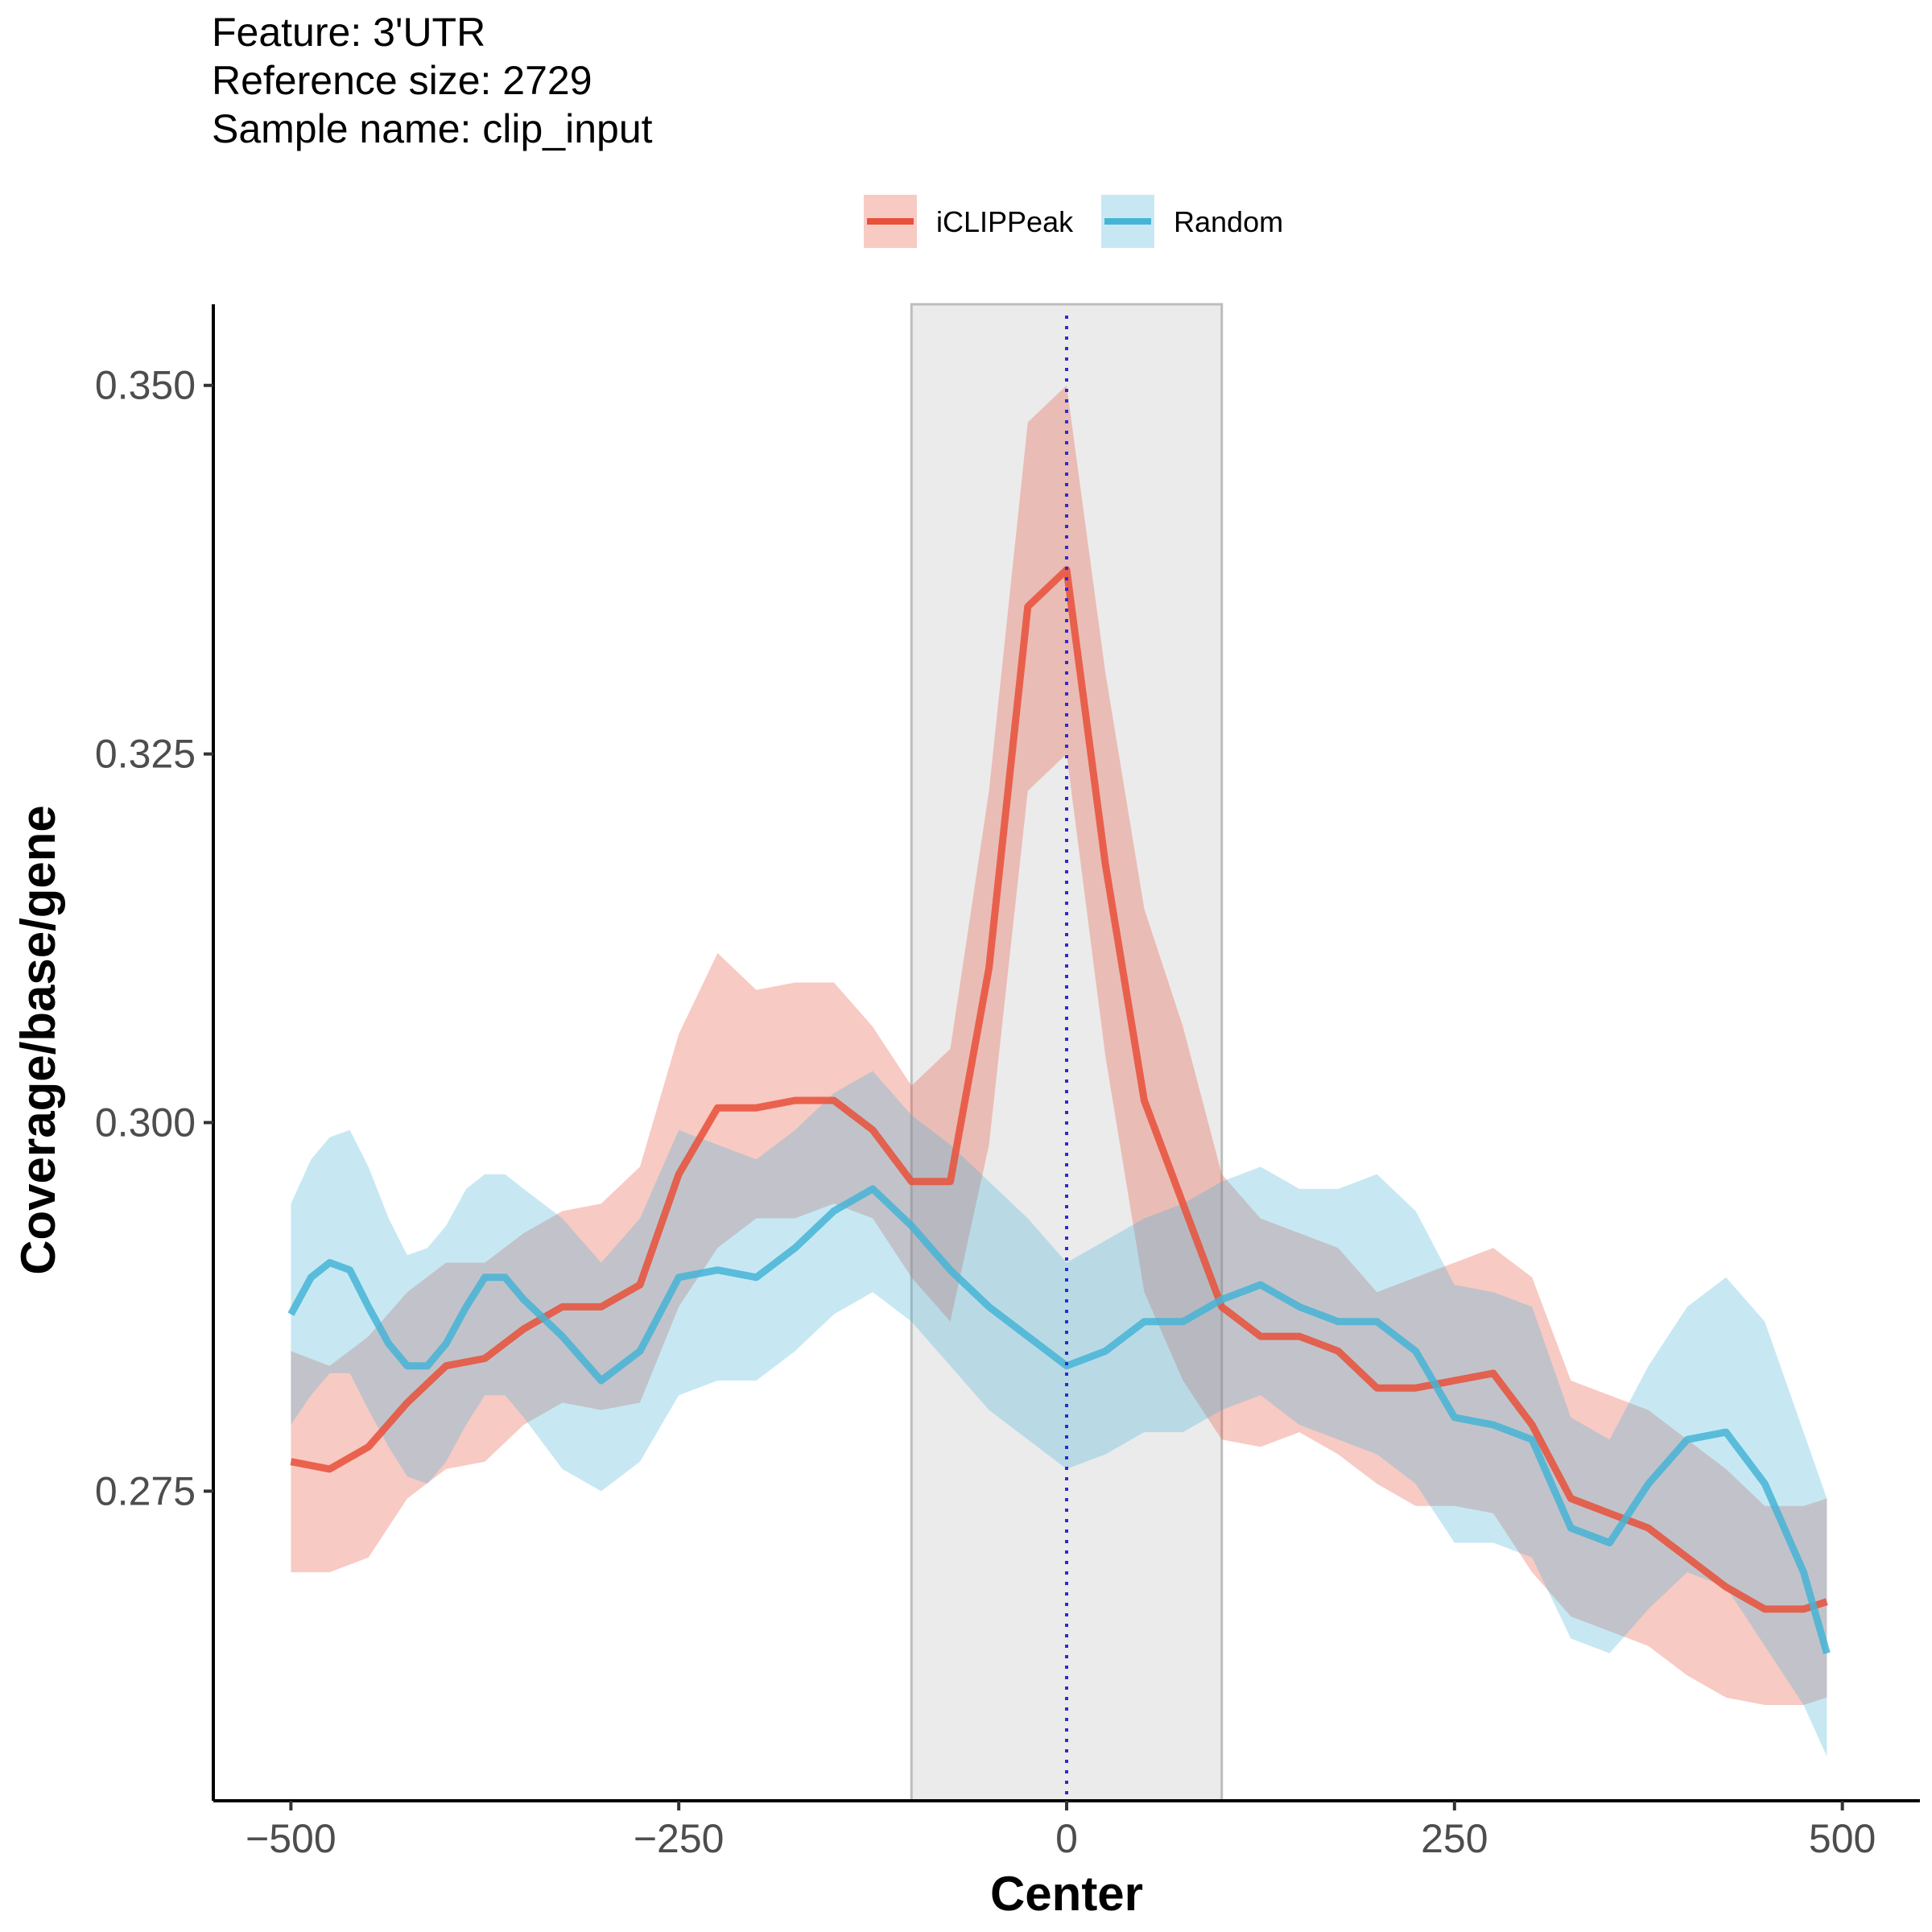  What do you see at coordinates (145, 1122) in the screenshot?
I see `y-tick-label: 0.300` at bounding box center [145, 1122].